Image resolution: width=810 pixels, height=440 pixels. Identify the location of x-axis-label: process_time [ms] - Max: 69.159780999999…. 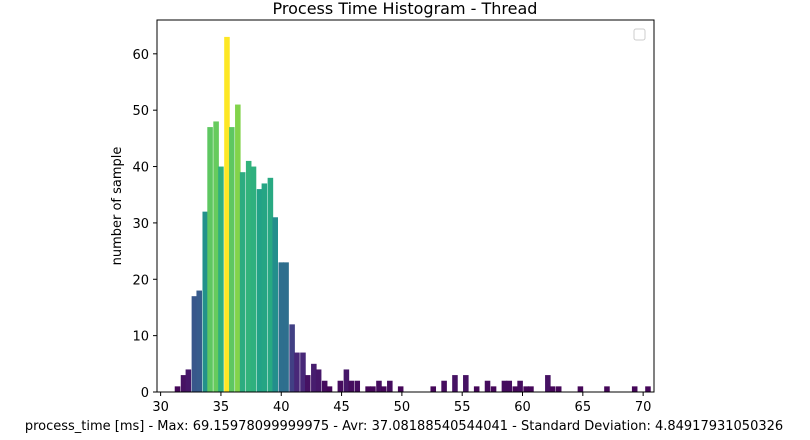
(404, 426).